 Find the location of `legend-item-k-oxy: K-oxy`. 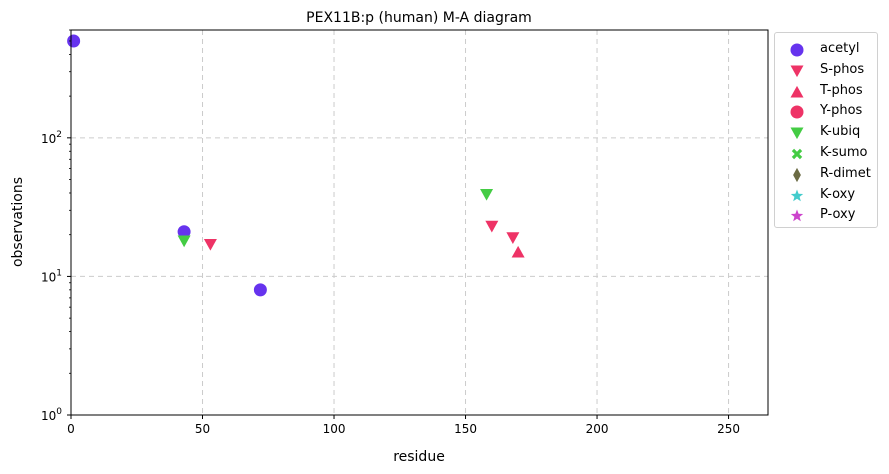

legend-item-k-oxy: K-oxy is located at coordinates (826, 195).